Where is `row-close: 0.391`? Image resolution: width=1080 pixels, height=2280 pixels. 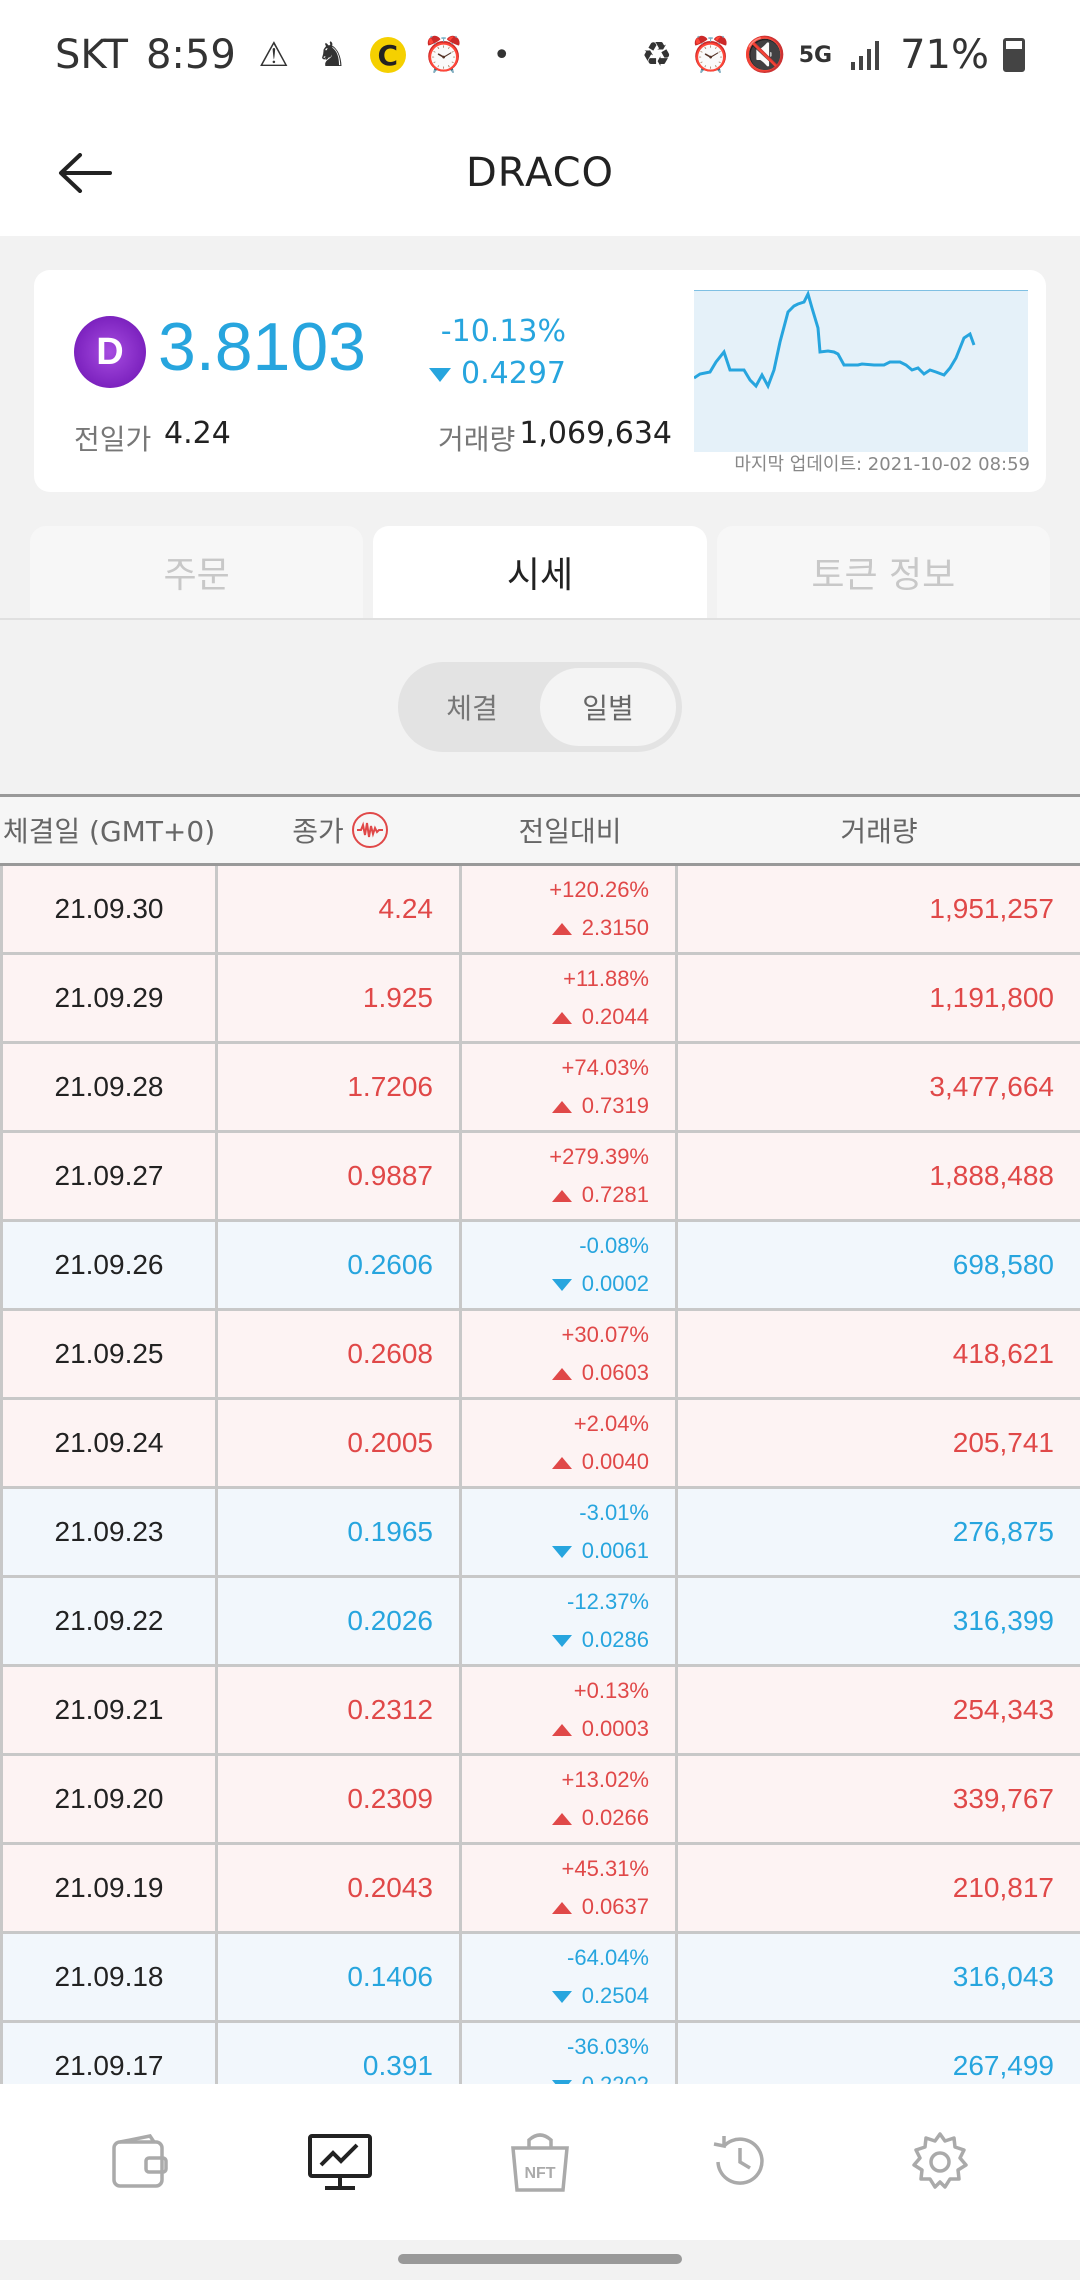
row-close: 0.391 is located at coordinates (340, 2053).